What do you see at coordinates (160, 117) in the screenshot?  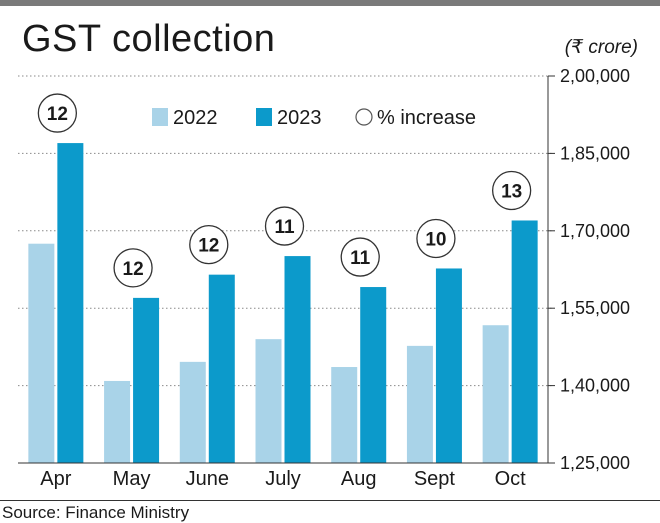 I see `legend-swatch-2022` at bounding box center [160, 117].